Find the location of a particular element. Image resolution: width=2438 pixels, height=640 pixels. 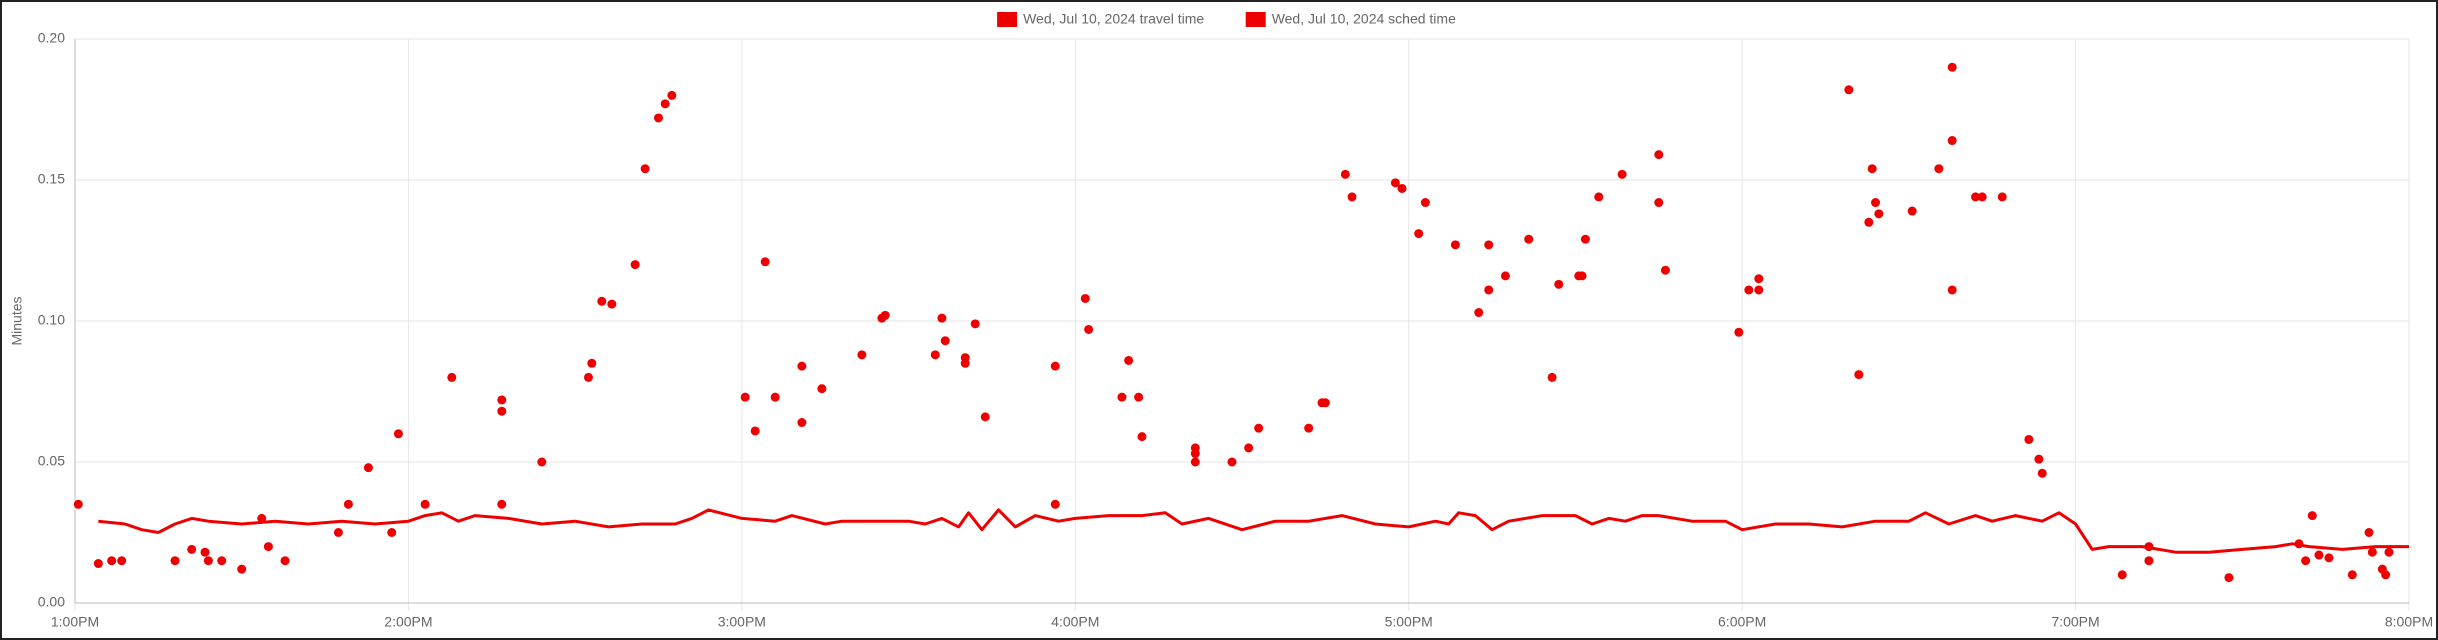

y-tick-label: 0.00 is located at coordinates (51, 602).